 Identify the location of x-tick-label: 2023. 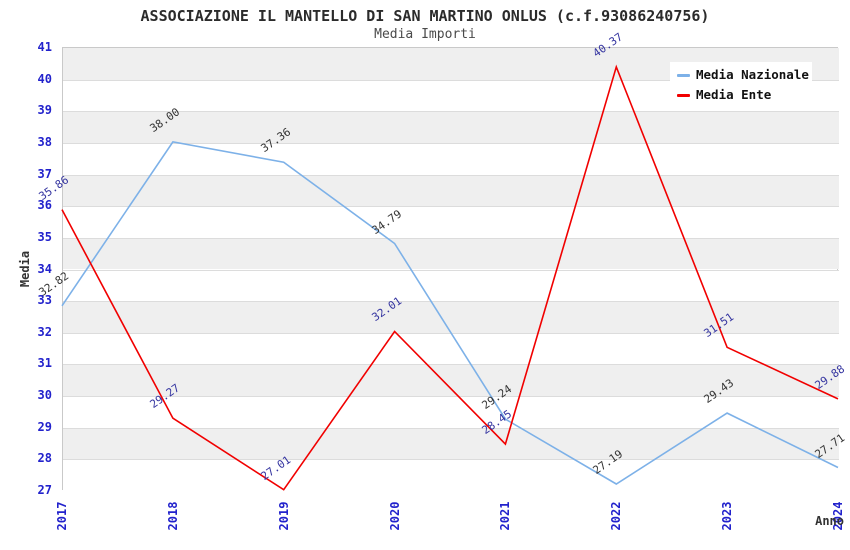
(727, 516).